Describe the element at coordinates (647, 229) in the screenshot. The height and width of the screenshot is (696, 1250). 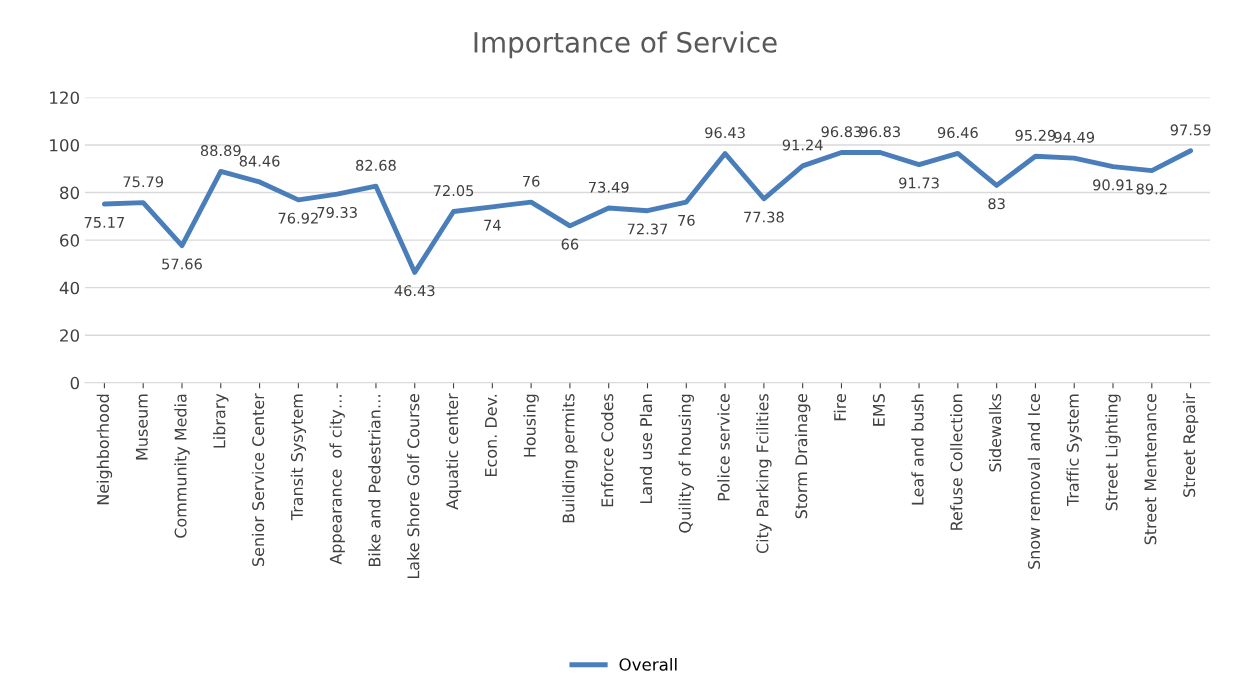
I see `data-label: 72.37` at that location.